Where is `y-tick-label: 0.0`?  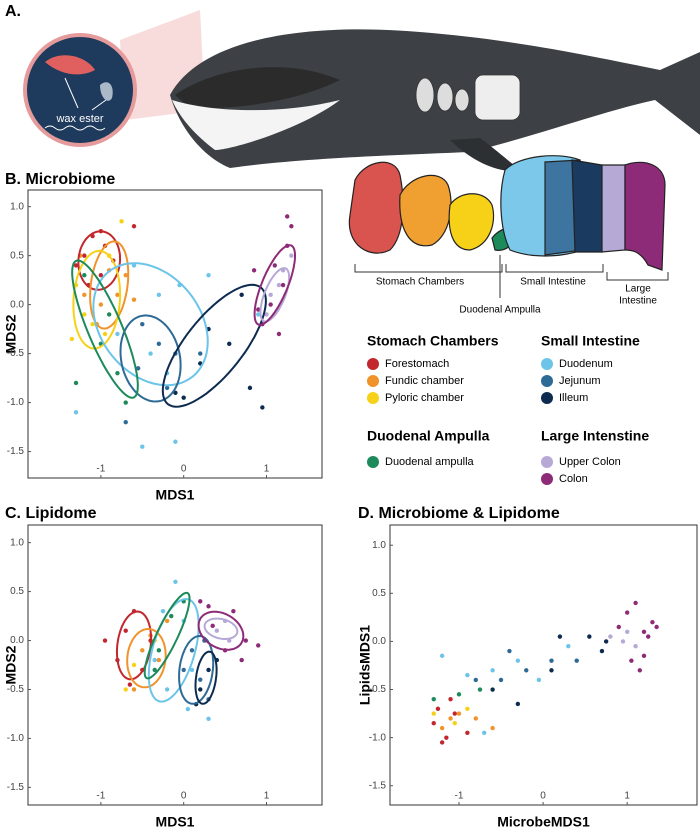 y-tick-label: 0.0 is located at coordinates (17, 304).